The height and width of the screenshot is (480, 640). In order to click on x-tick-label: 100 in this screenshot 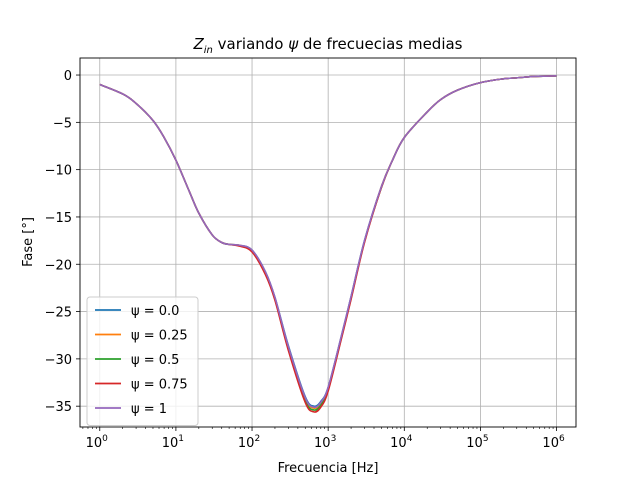, I will do `click(97, 442)`.